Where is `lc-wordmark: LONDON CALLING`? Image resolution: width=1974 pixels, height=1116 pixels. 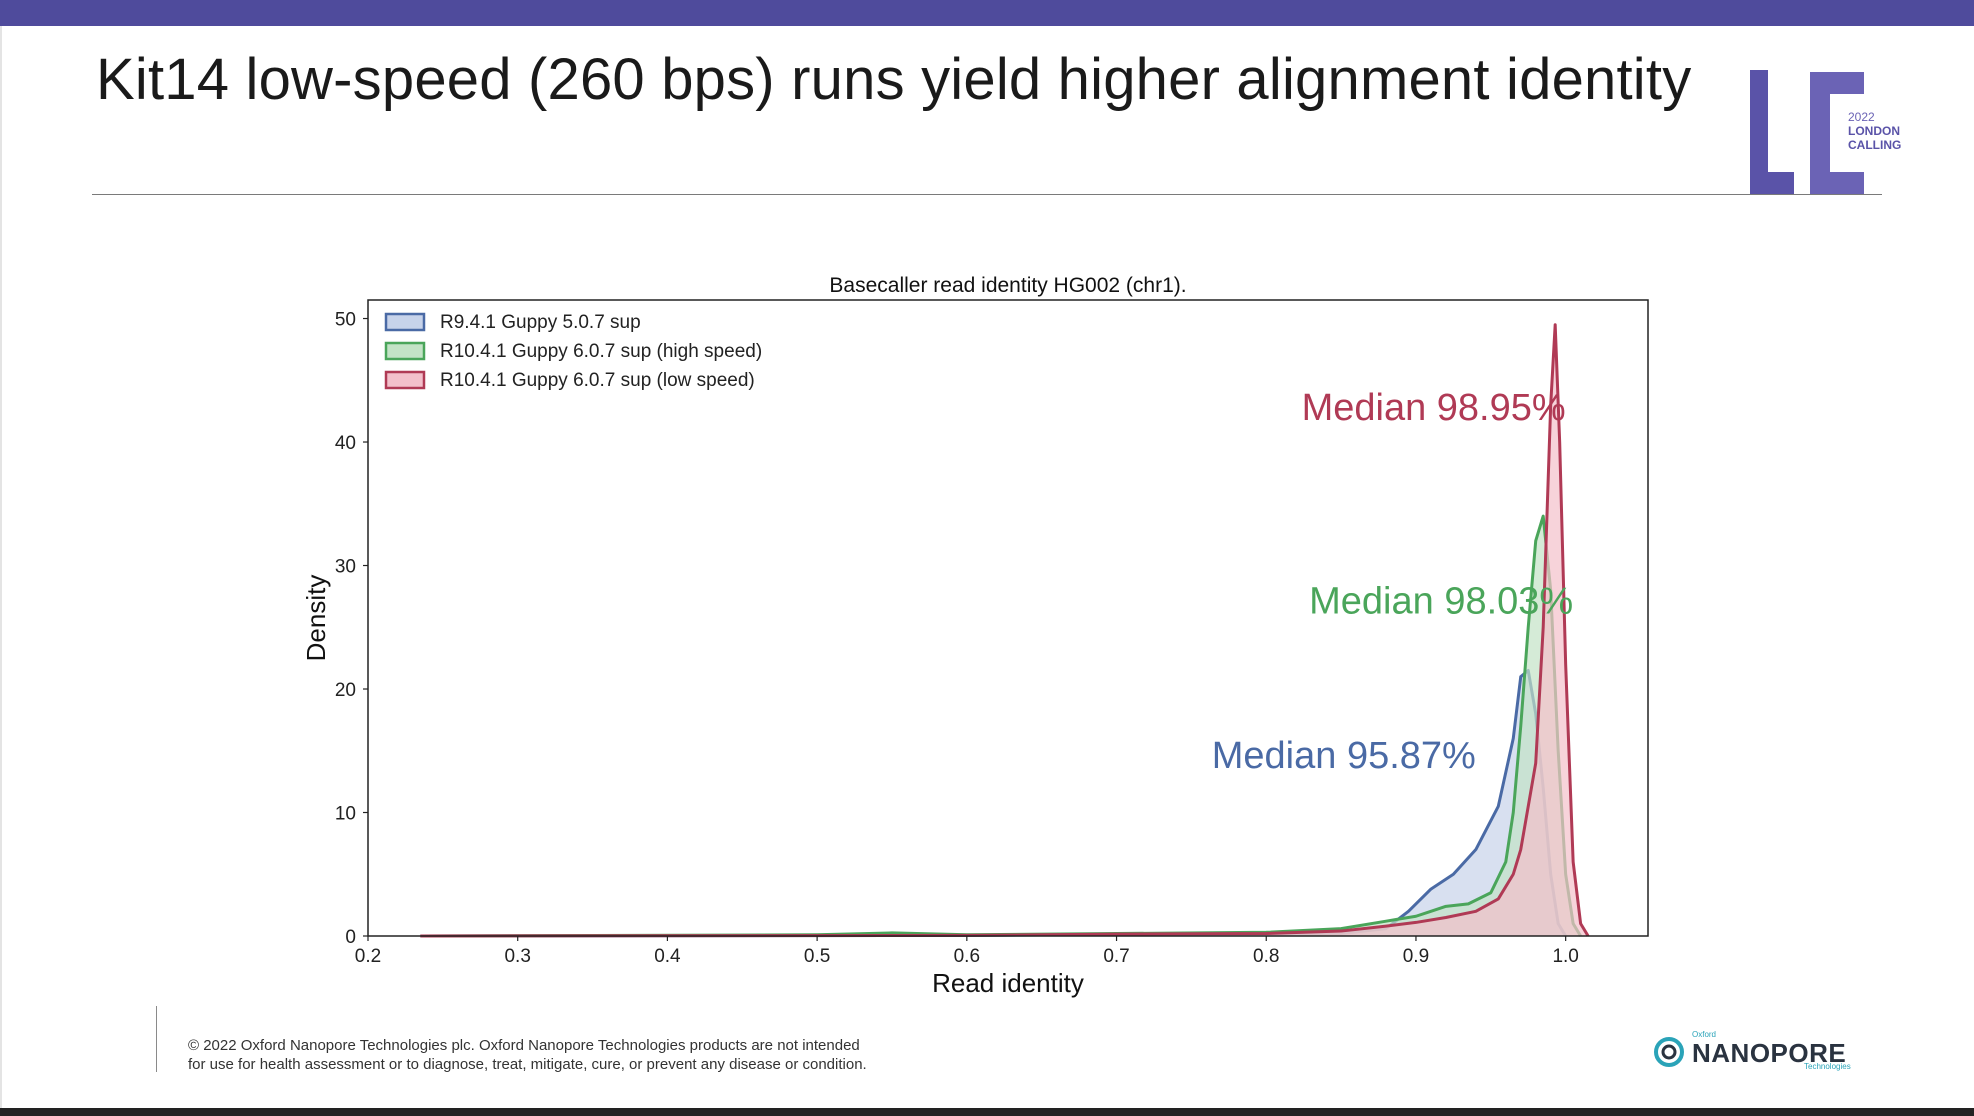 lc-wordmark: LONDON CALLING is located at coordinates (1874, 138).